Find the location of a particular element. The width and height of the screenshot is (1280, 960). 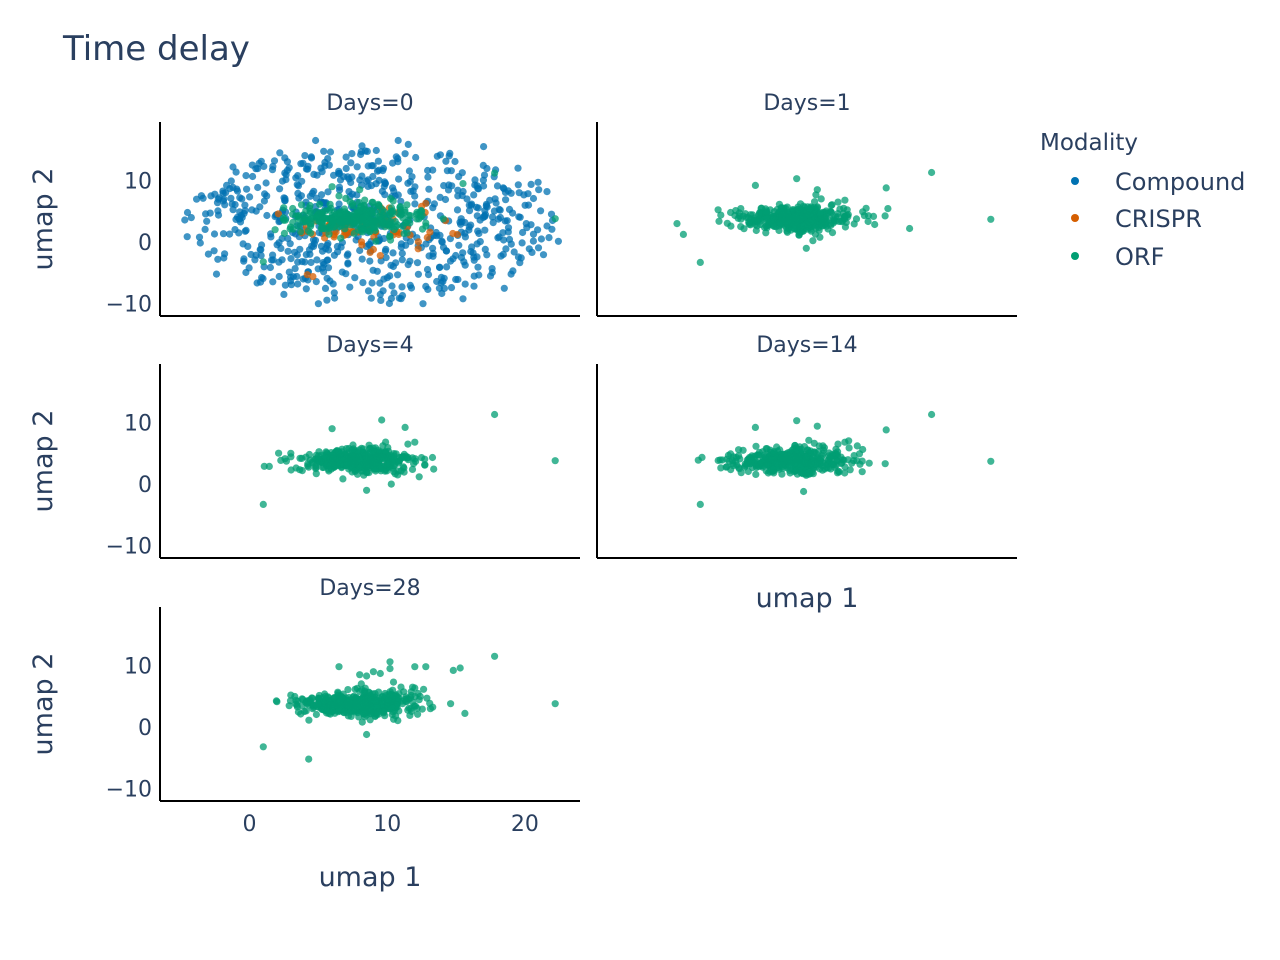

legend-marker-compound is located at coordinates (1075, 181).